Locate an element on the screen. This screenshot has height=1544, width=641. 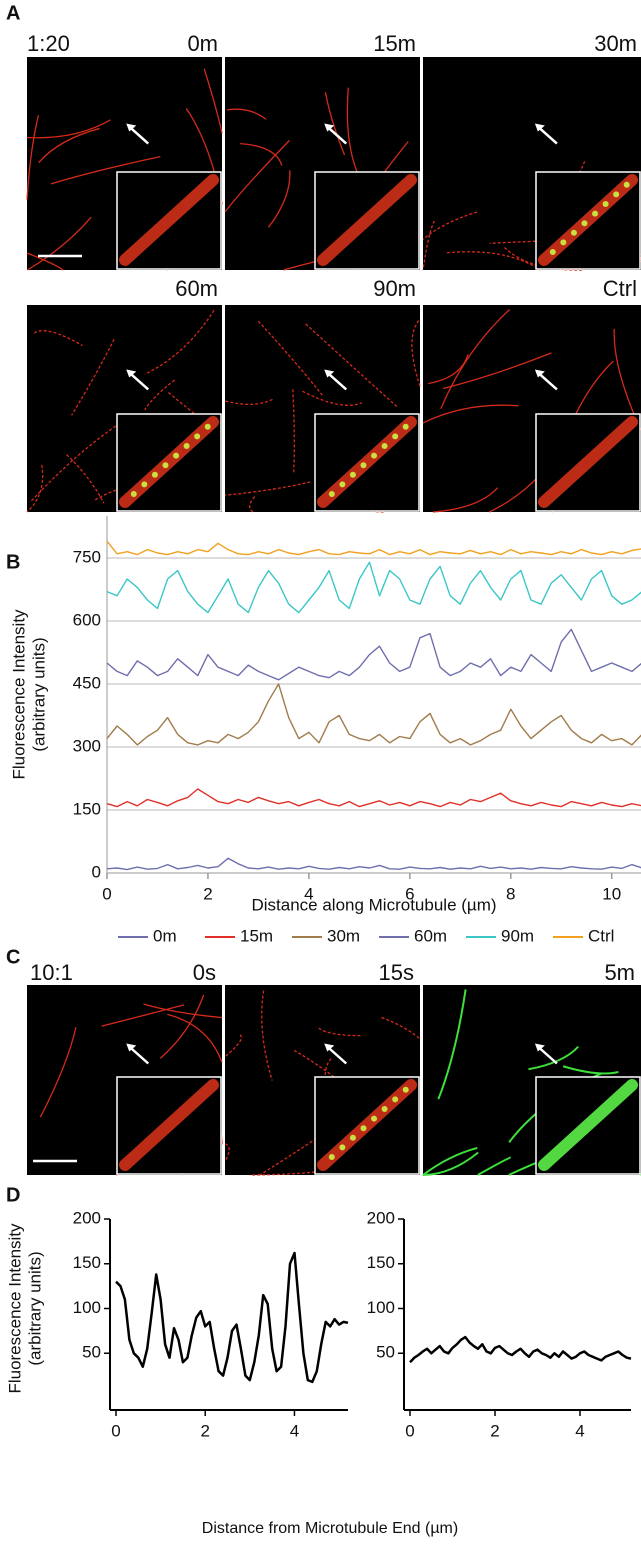
y-tick-label: 600 is located at coordinates (87, 619).